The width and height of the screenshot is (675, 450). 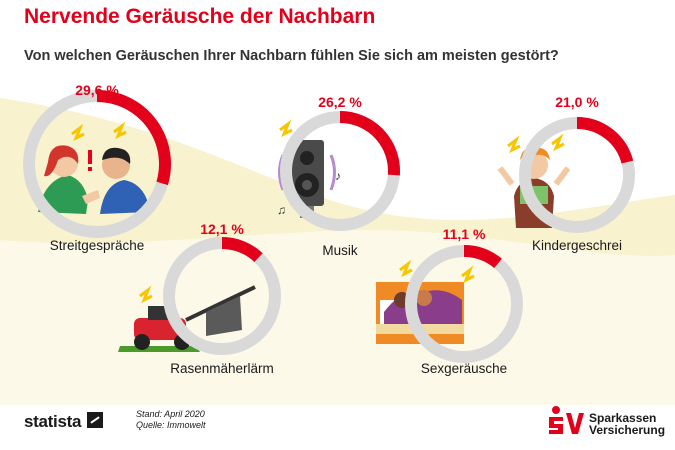 I want to click on donut-value-arc-sexgeraeusche, so click(x=482, y=257).